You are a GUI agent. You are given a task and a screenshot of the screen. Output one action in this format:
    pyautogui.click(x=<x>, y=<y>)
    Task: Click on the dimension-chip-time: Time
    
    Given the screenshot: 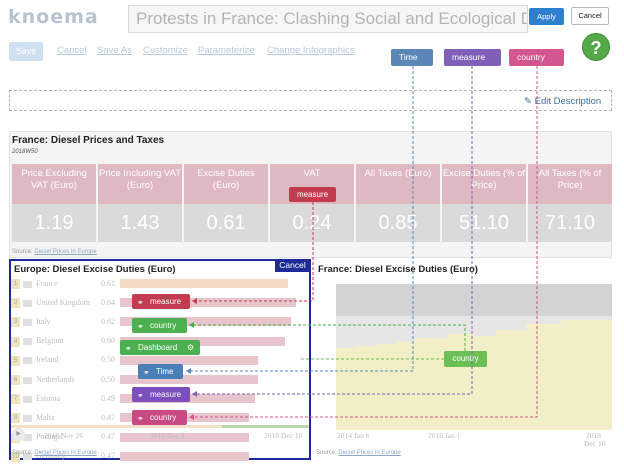 What is the action you would take?
    pyautogui.click(x=412, y=57)
    